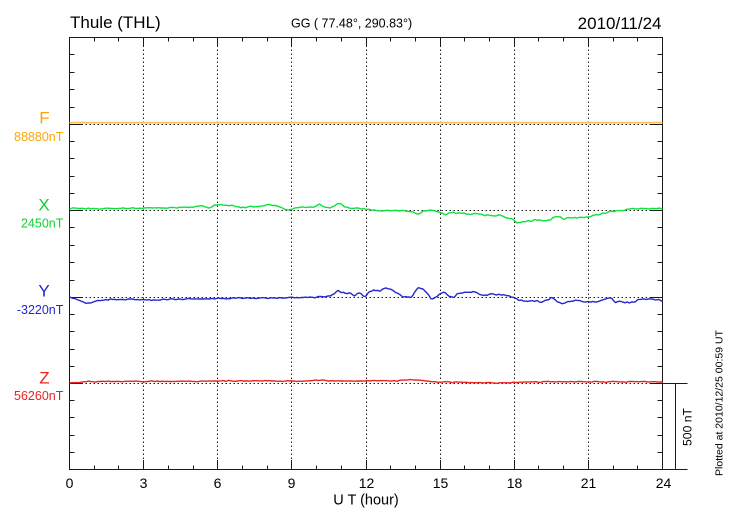 The width and height of the screenshot is (730, 520). Describe the element at coordinates (367, 483) in the screenshot. I see `svg-text: 12` at that location.